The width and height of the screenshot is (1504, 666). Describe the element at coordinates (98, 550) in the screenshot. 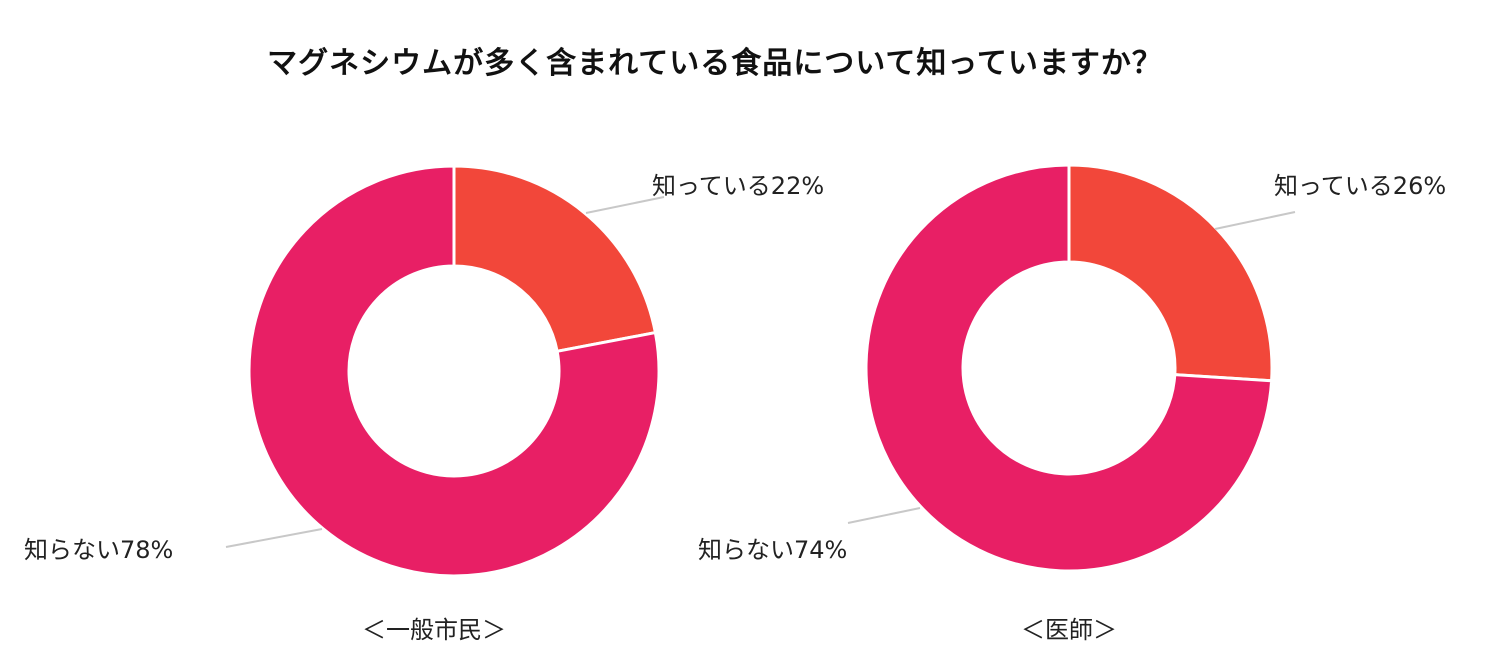

I see `slice-label: 知らない78%` at that location.